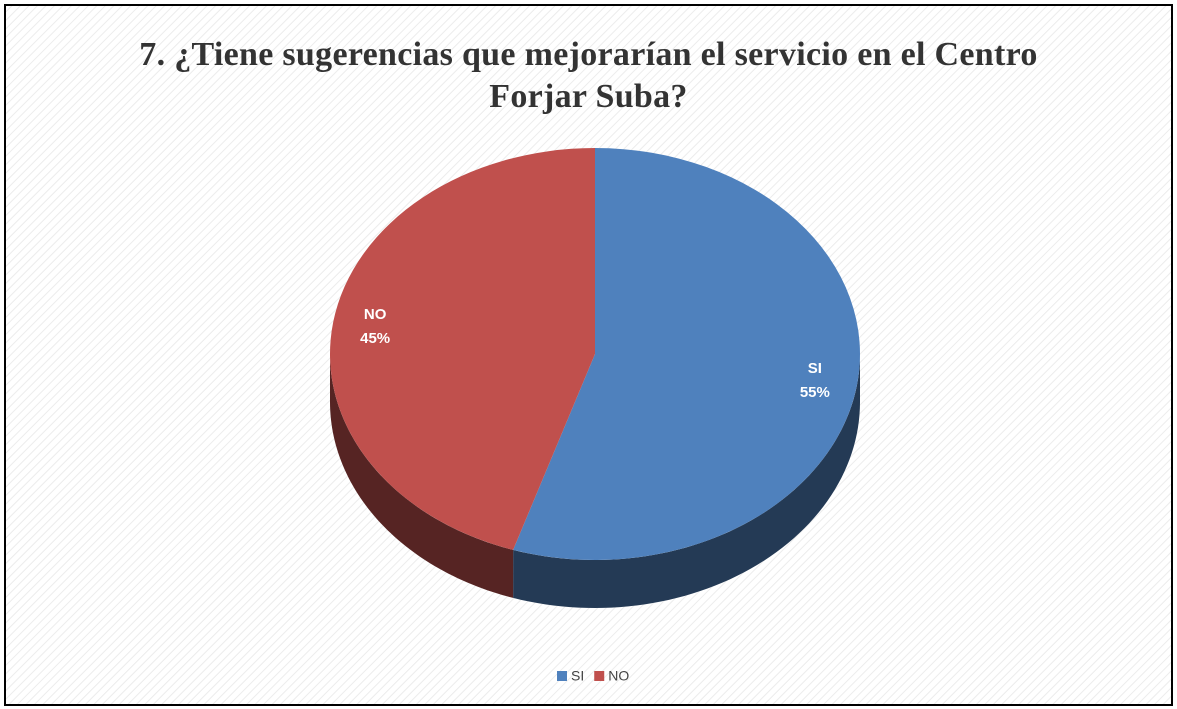 This screenshot has height=709, width=1177. What do you see at coordinates (618, 676) in the screenshot?
I see `legend-label: NO` at bounding box center [618, 676].